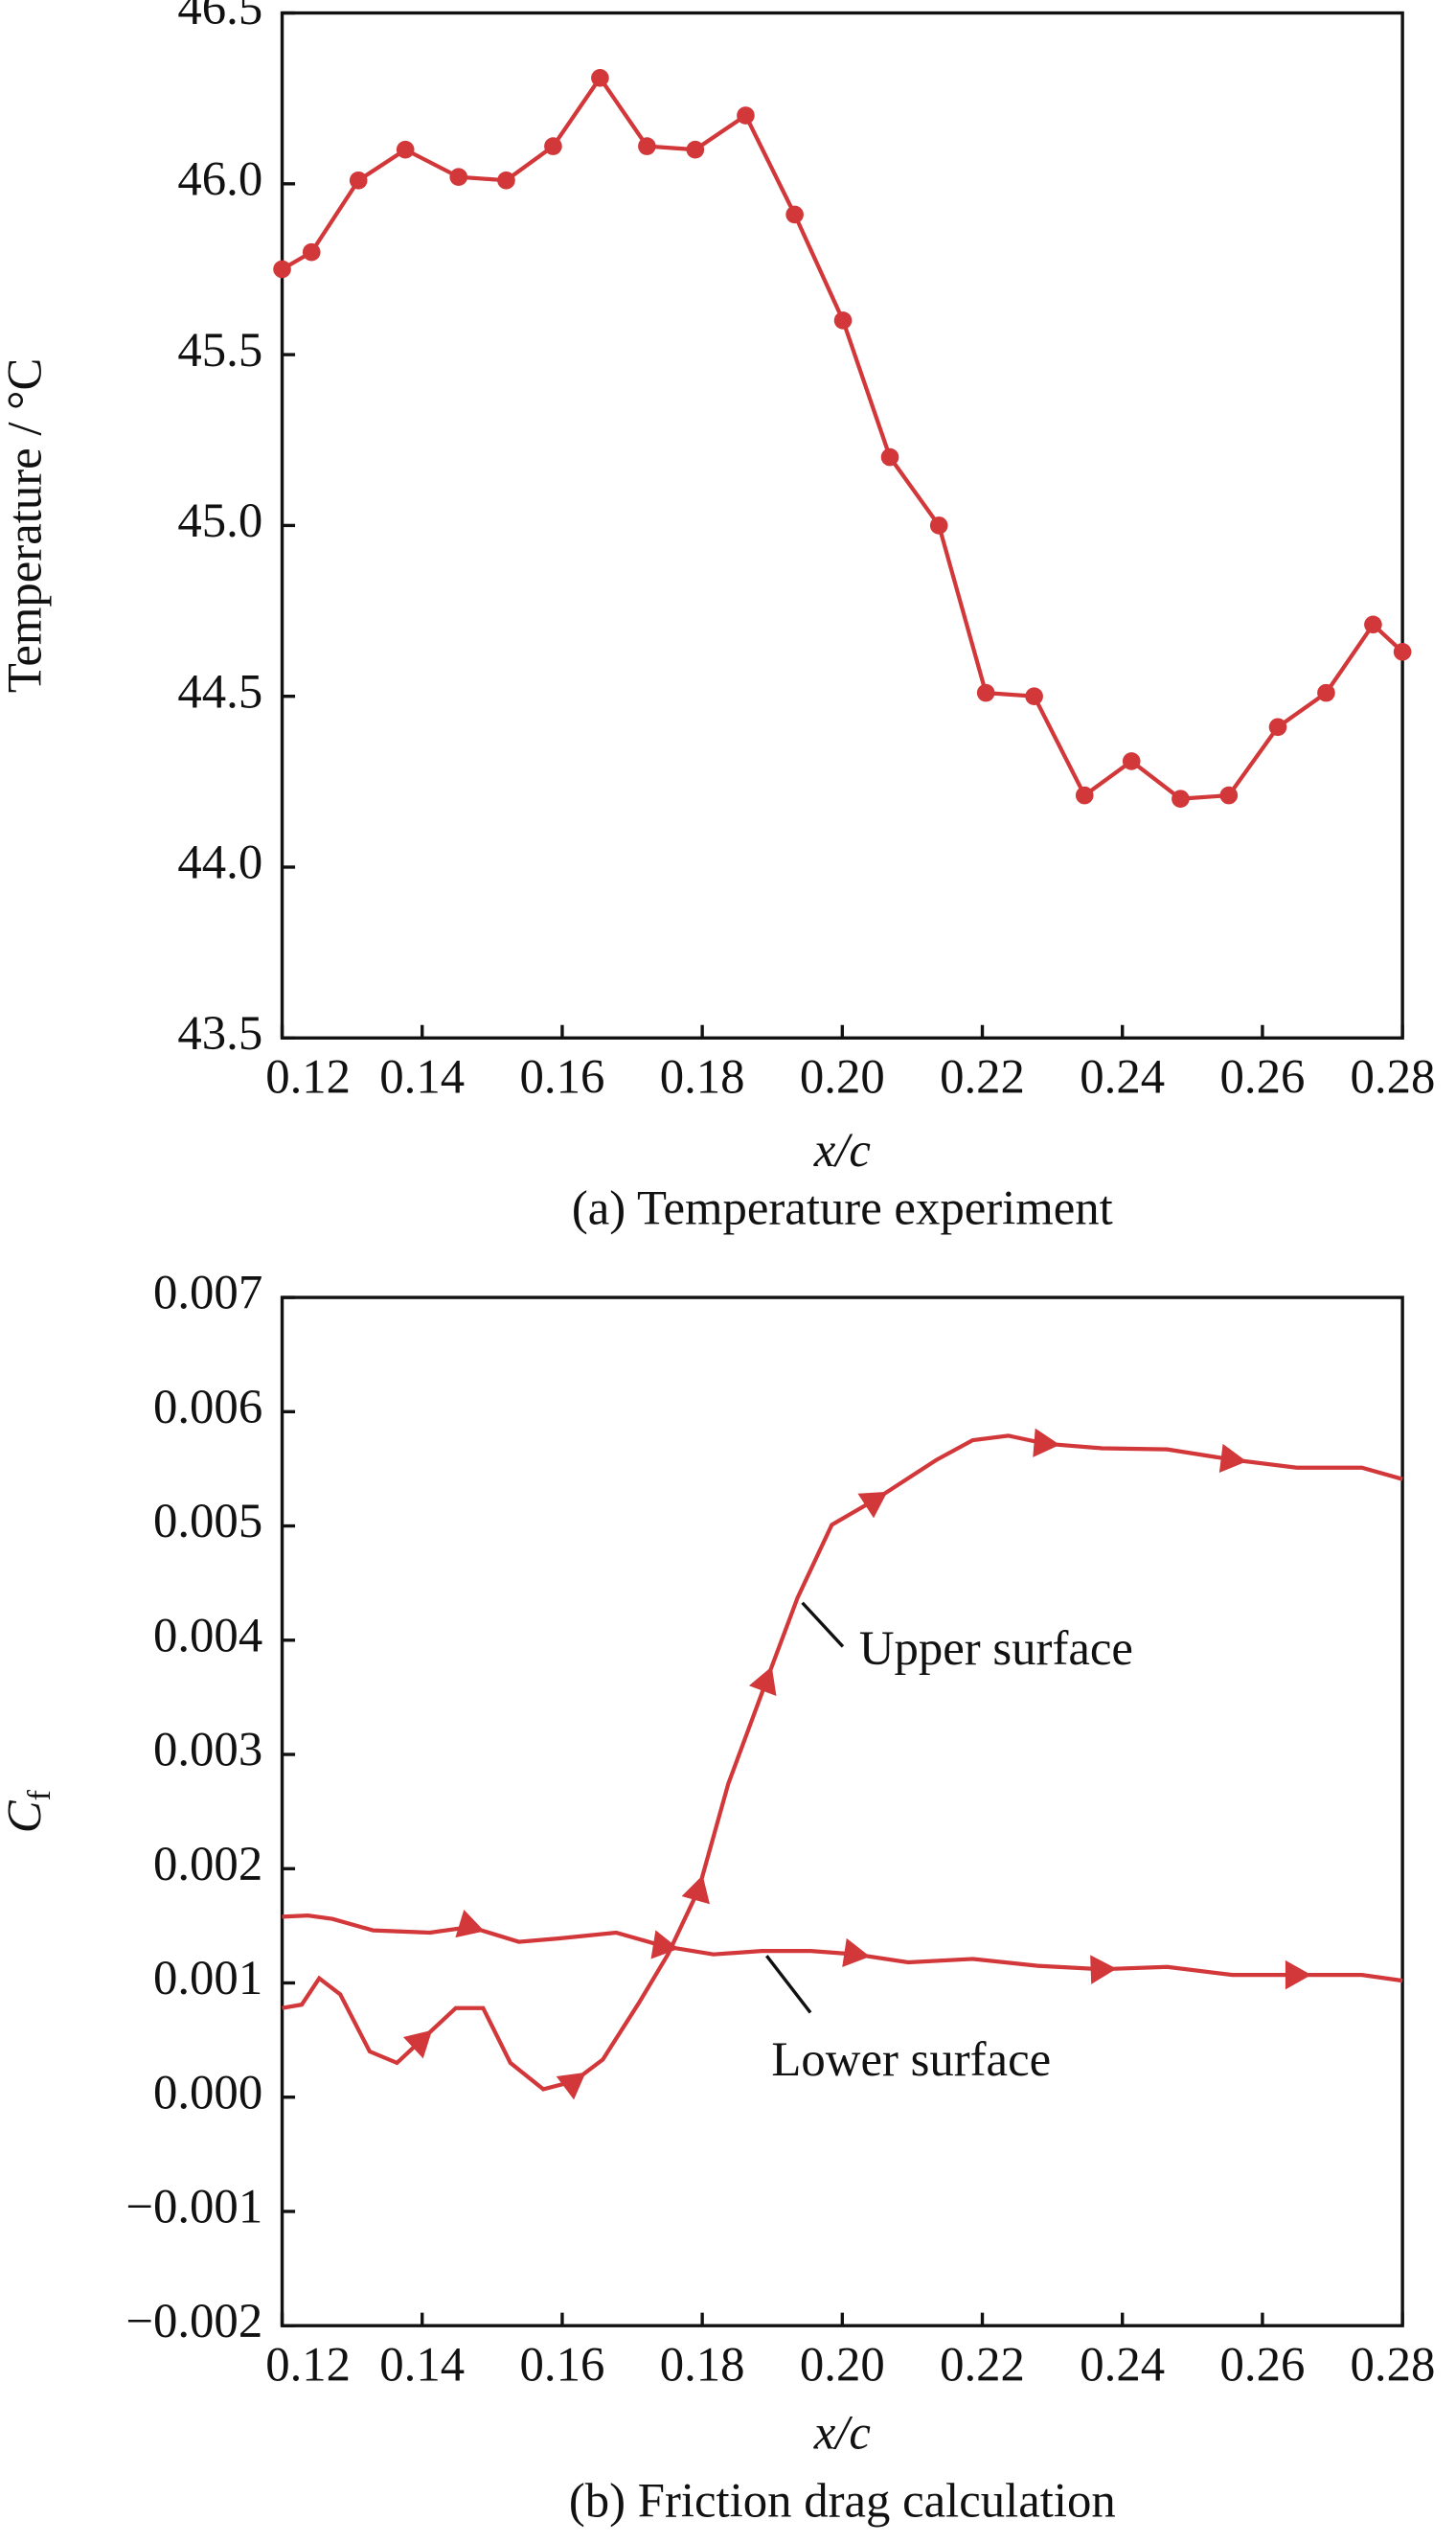  I want to click on y-tick-label: 43.5, so click(219, 1033).